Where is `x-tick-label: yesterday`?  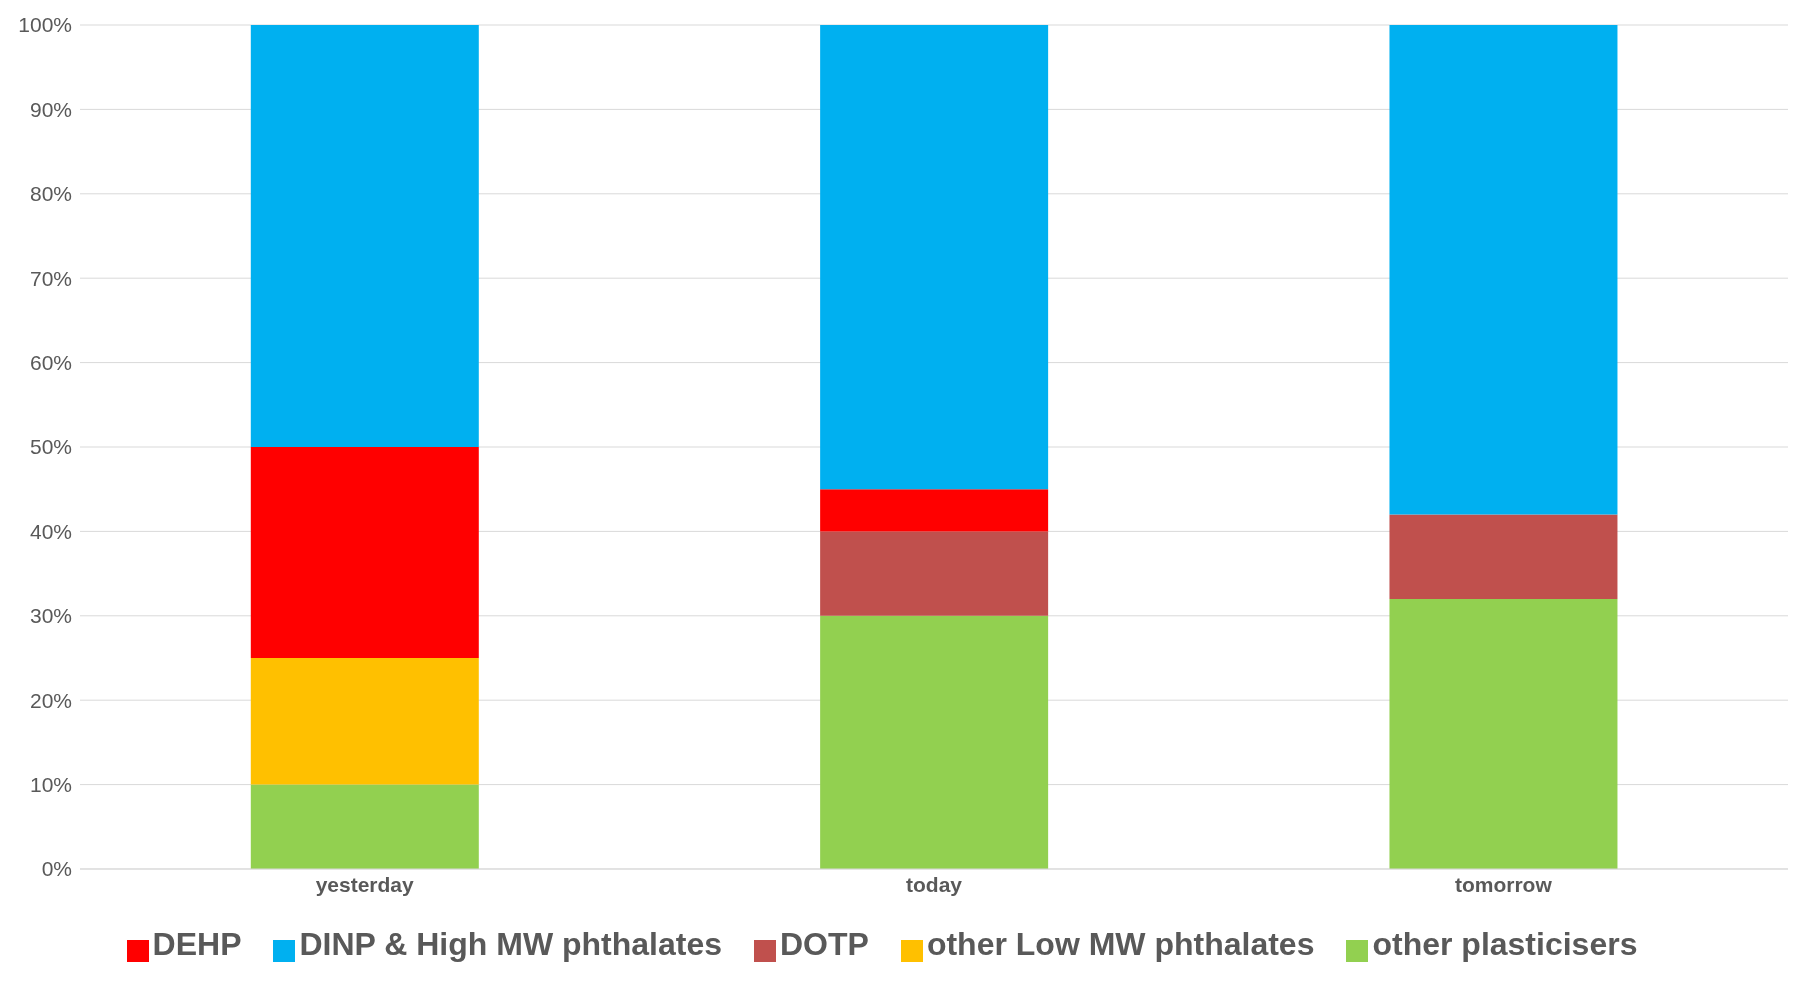 x-tick-label: yesterday is located at coordinates (365, 884).